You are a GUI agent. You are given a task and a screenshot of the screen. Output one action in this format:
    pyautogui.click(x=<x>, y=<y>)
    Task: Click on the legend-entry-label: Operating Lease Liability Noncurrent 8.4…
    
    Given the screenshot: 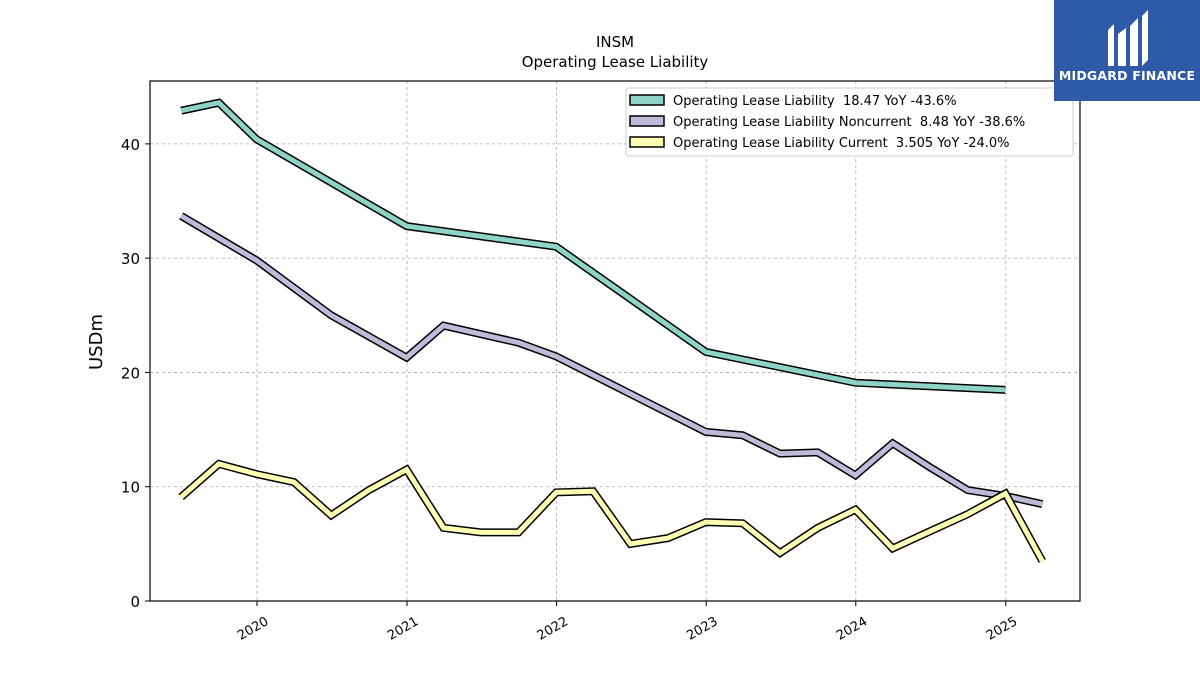 What is the action you would take?
    pyautogui.click(x=849, y=122)
    